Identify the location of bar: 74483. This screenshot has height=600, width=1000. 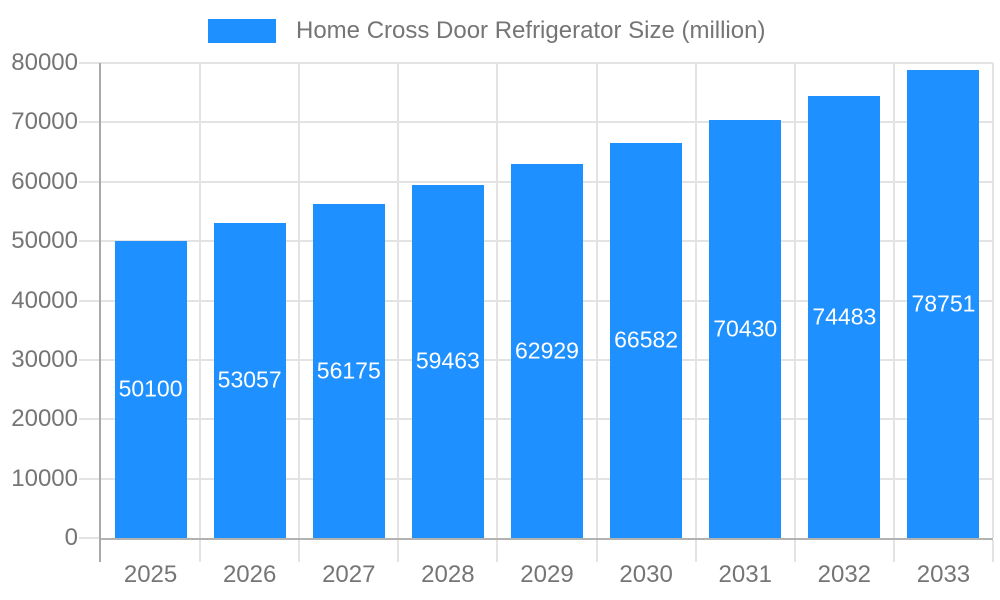
(844, 316).